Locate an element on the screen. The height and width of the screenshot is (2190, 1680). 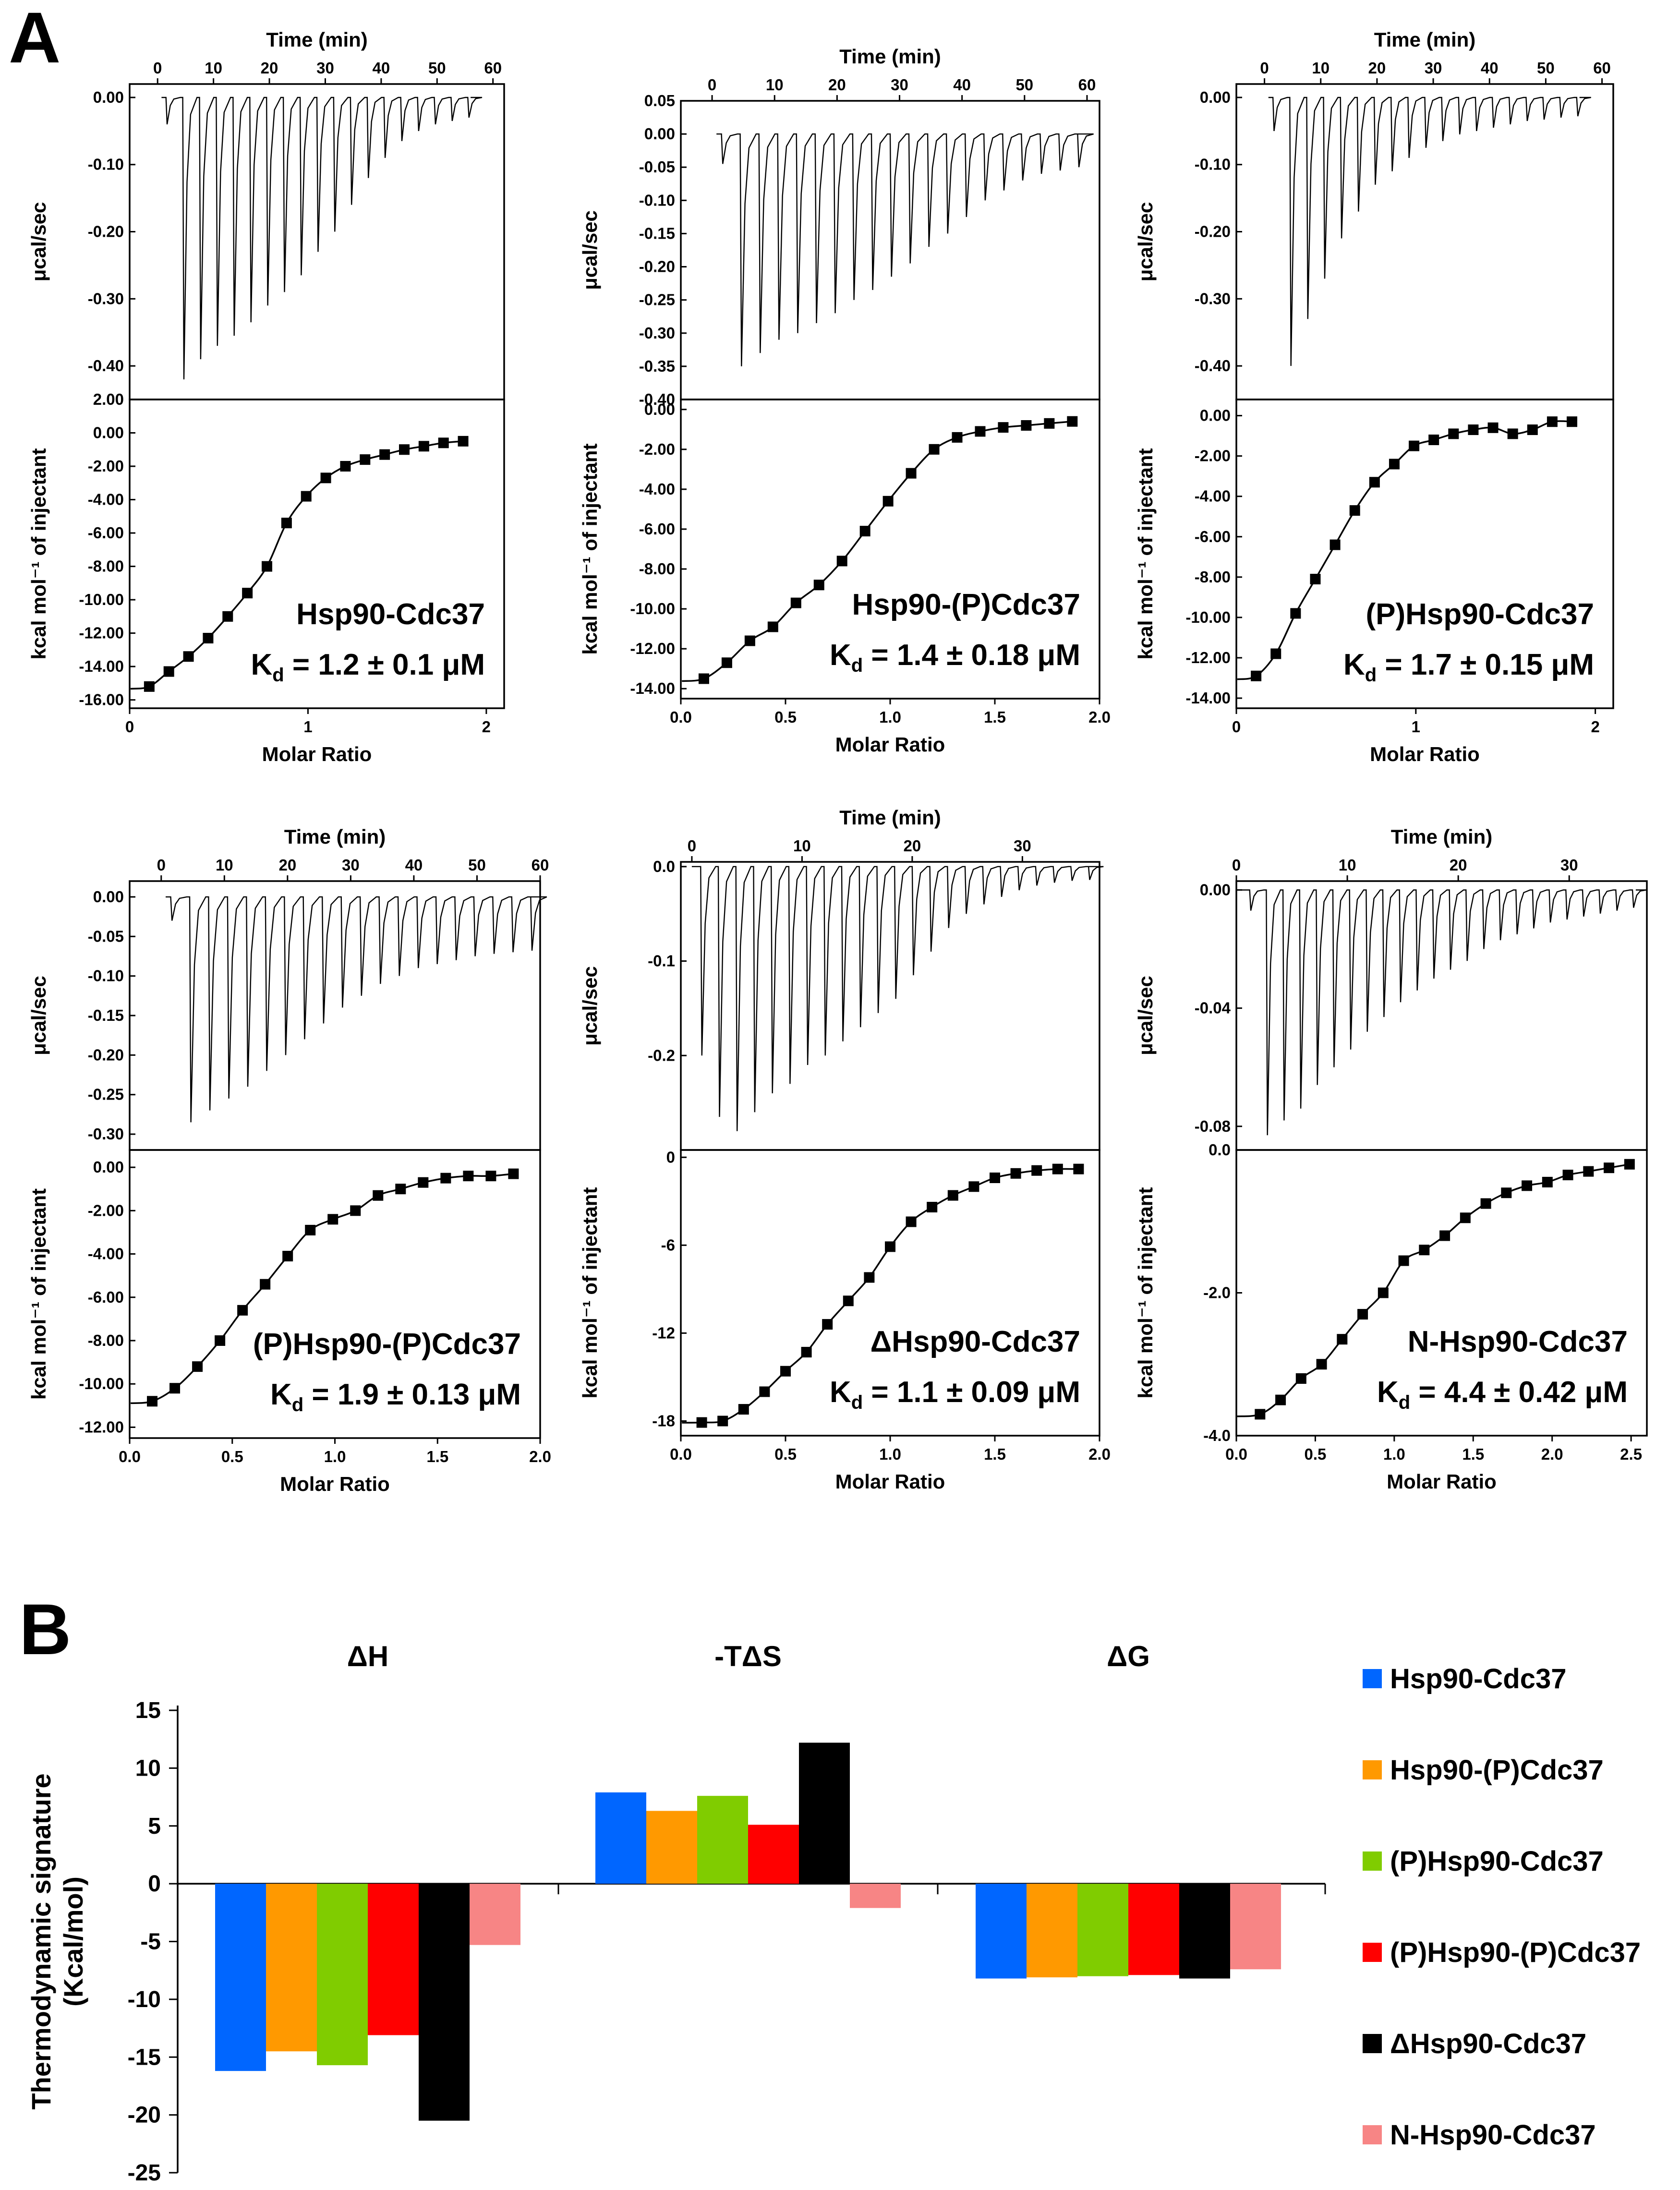
raw-y-tick-label: -0.30 is located at coordinates (106, 1134).